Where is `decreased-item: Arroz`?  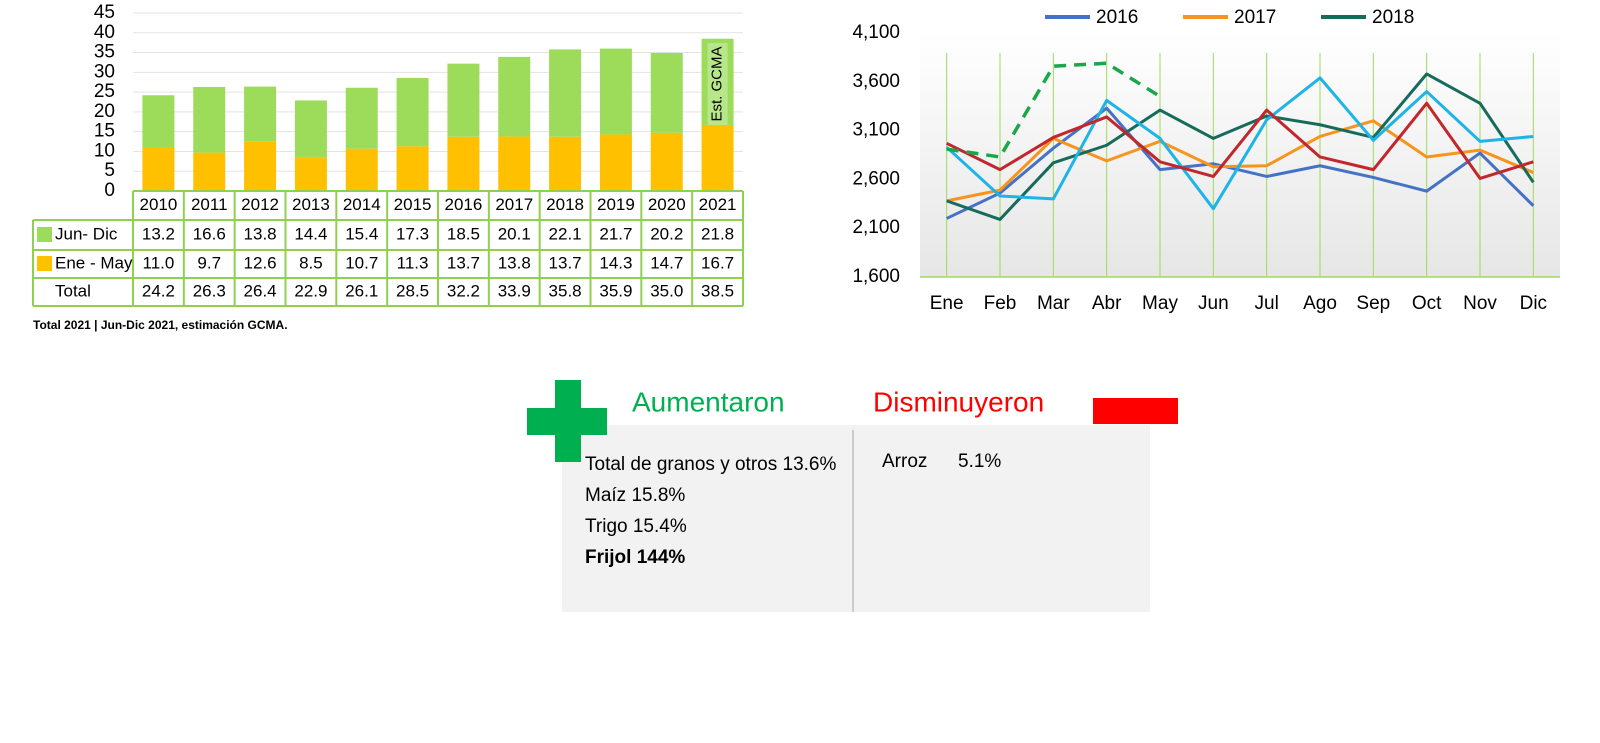
decreased-item: Arroz is located at coordinates (904, 461).